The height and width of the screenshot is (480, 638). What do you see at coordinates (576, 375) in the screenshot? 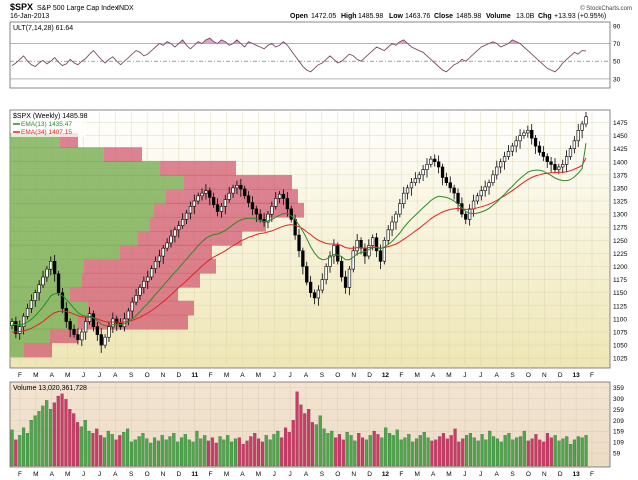
I see `price-x-tick-label: 13` at bounding box center [576, 375].